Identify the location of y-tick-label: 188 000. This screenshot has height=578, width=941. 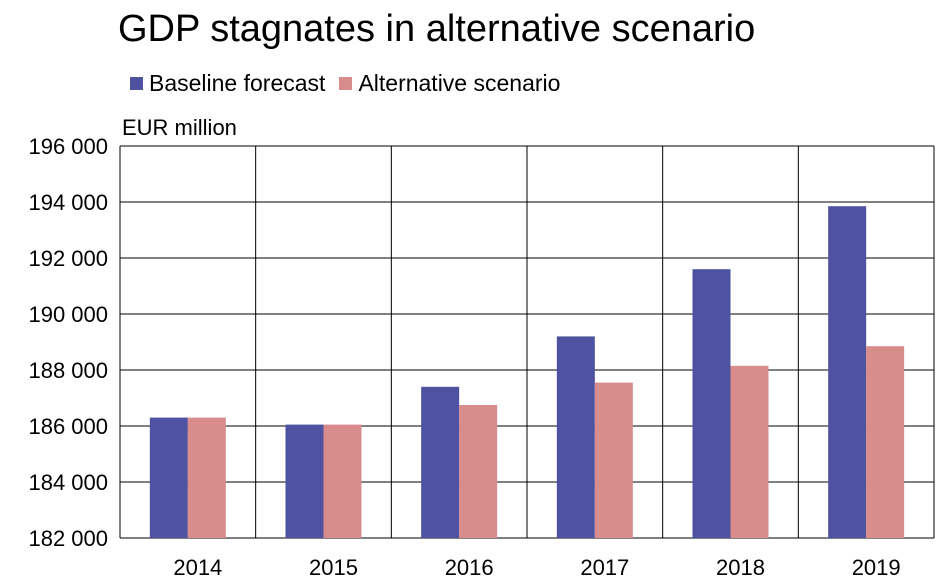
(68, 370).